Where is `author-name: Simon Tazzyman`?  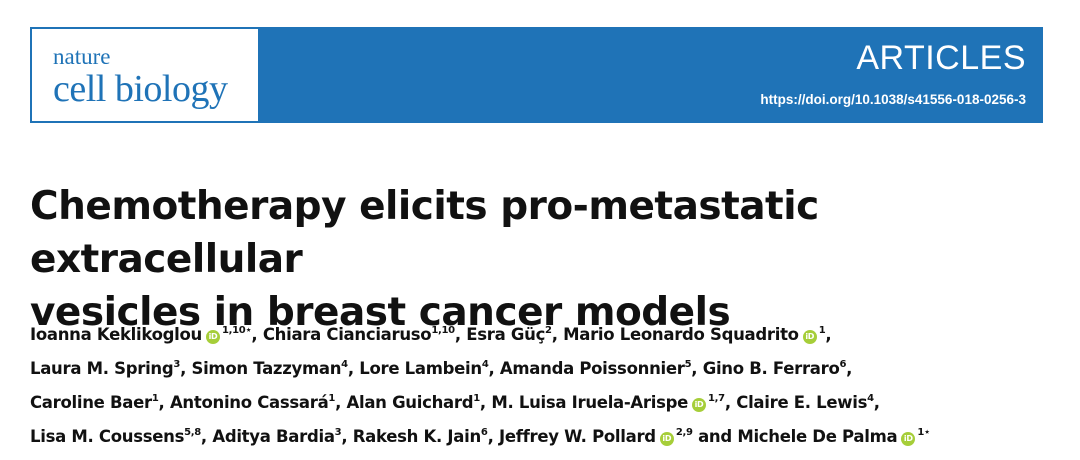 author-name: Simon Tazzyman is located at coordinates (266, 368).